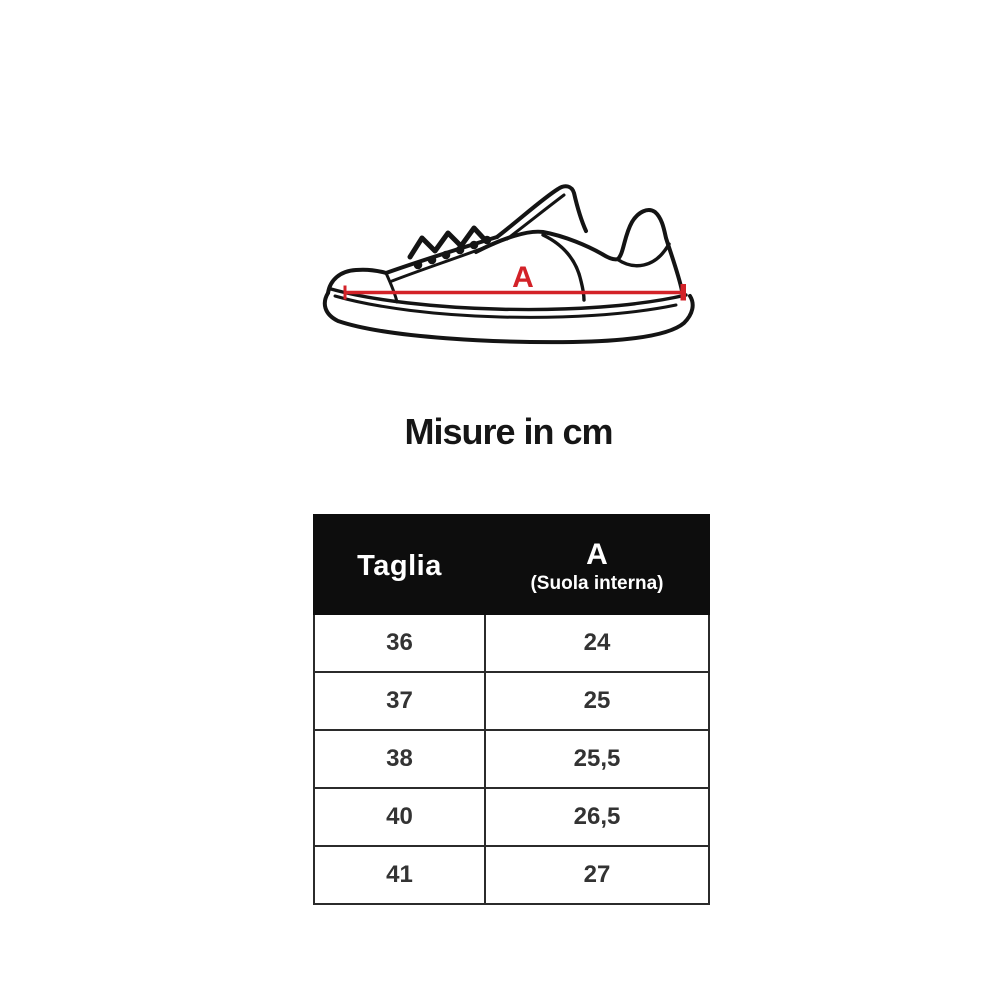  What do you see at coordinates (597, 643) in the screenshot?
I see `cell-a: 24` at bounding box center [597, 643].